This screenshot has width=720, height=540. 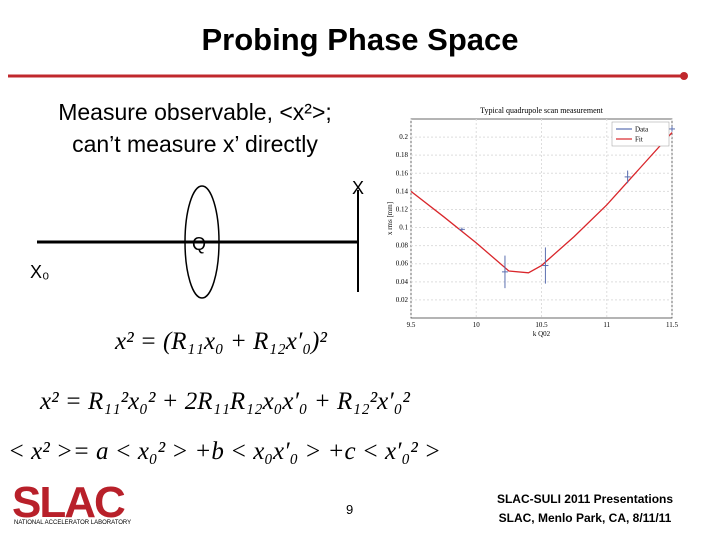 I want to click on page-number: 9, so click(x=350, y=509).